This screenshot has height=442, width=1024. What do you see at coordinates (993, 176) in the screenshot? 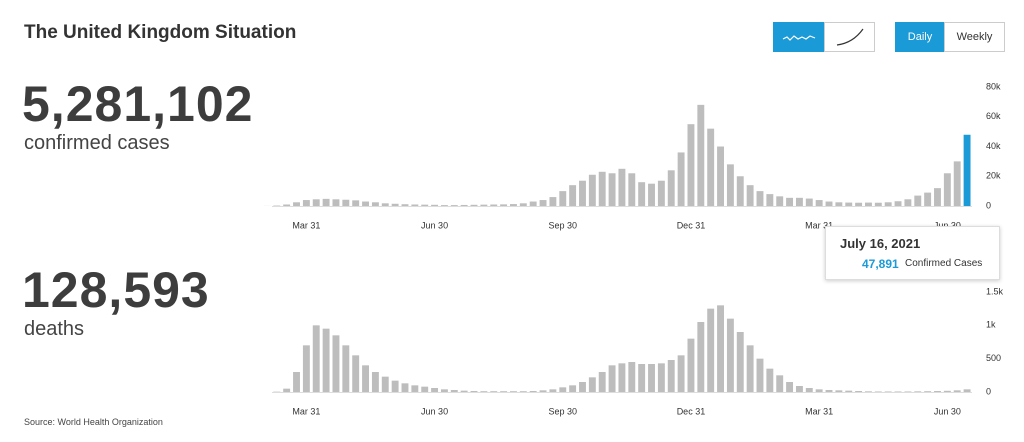
I see `y-tick-label: 20k` at bounding box center [993, 176].